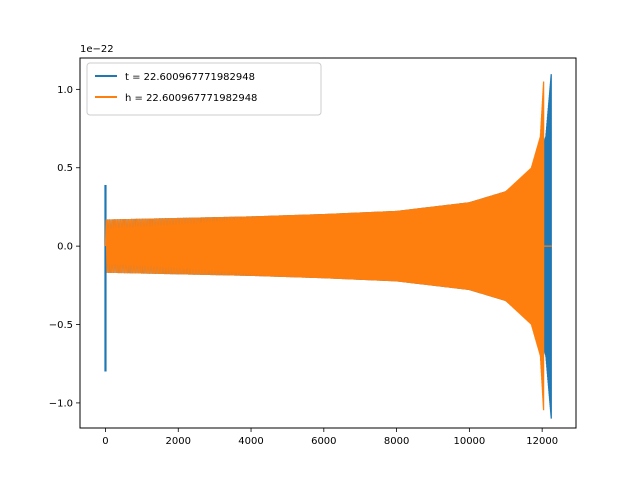 This screenshot has height=484, width=640. Describe the element at coordinates (105, 441) in the screenshot. I see `x-tick-label: 0` at that location.